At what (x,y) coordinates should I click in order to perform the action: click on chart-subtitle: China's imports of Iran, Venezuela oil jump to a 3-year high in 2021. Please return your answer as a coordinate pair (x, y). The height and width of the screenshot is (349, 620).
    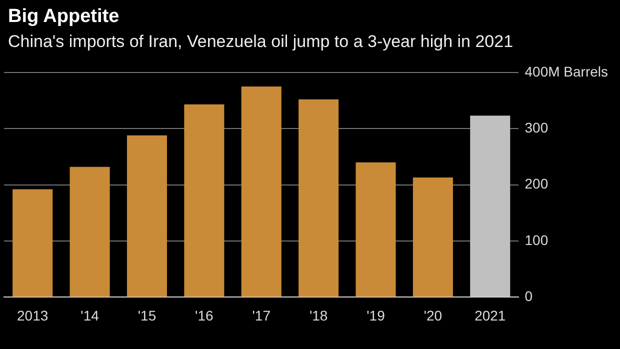
    Looking at the image, I should click on (261, 42).